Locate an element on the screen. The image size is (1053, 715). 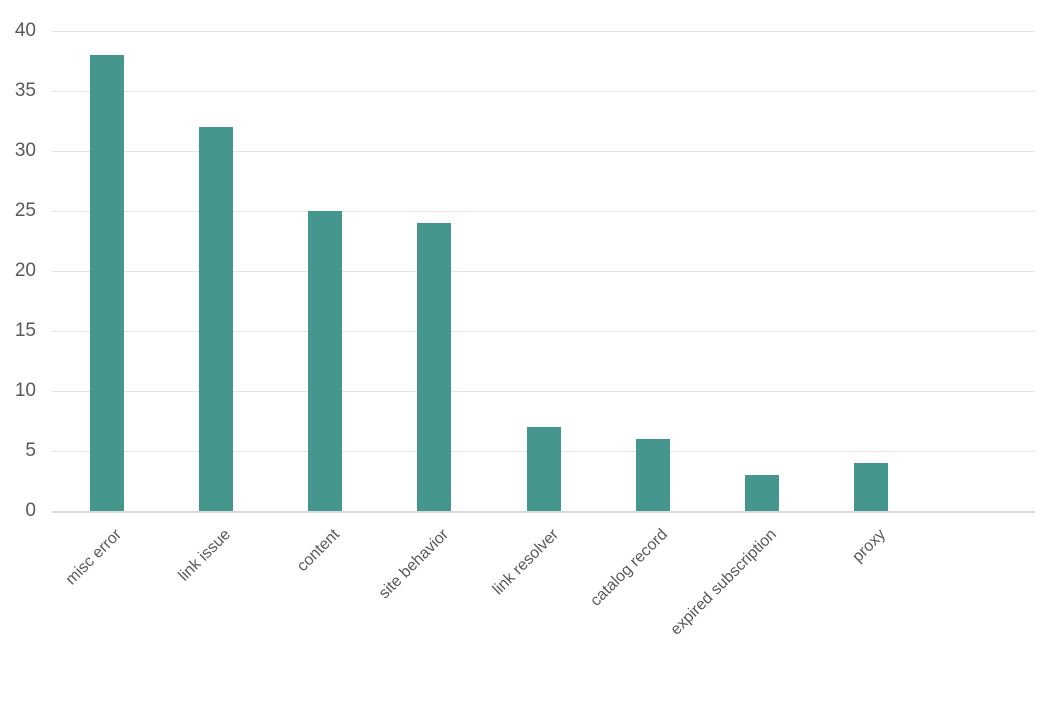
y-axis-tick-label: 35 is located at coordinates (25, 90).